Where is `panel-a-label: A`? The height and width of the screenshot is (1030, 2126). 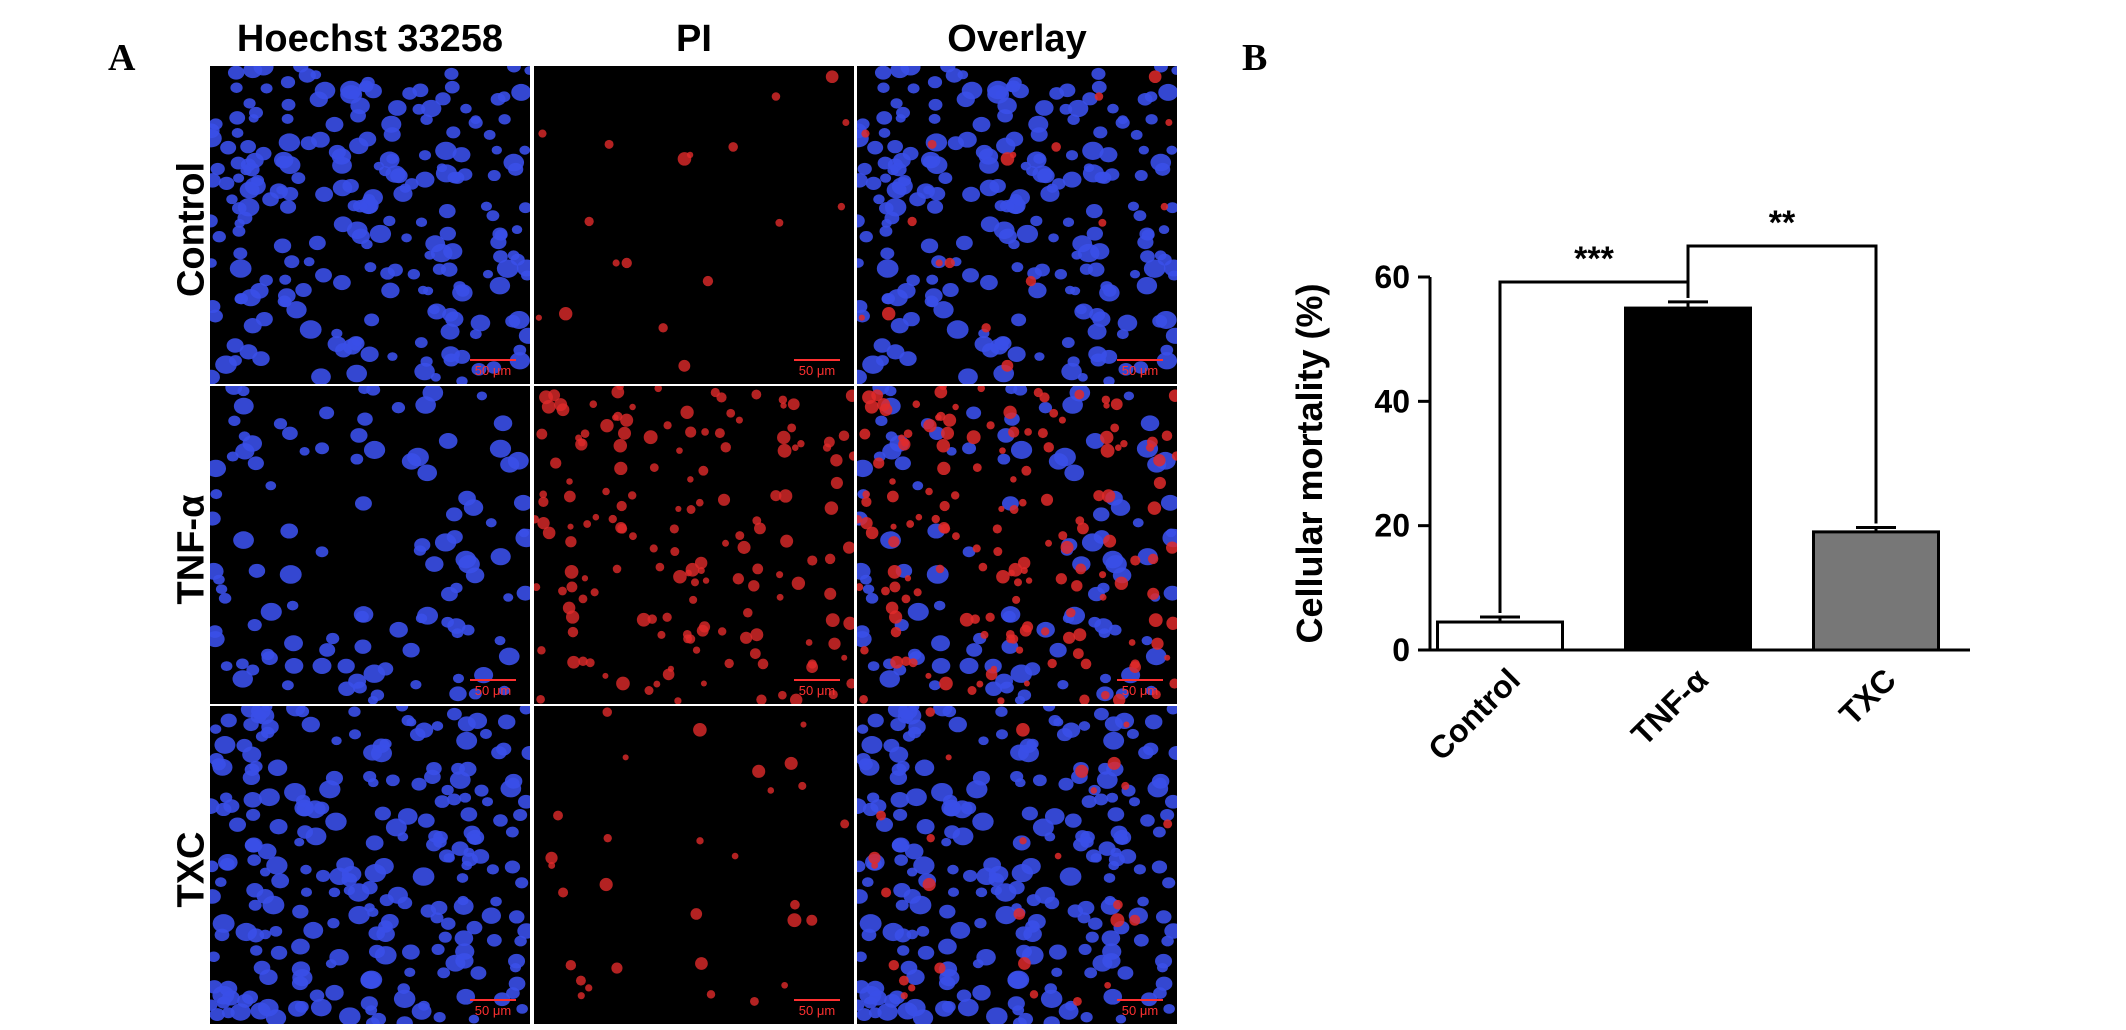
panel-a-label: A is located at coordinates (122, 58).